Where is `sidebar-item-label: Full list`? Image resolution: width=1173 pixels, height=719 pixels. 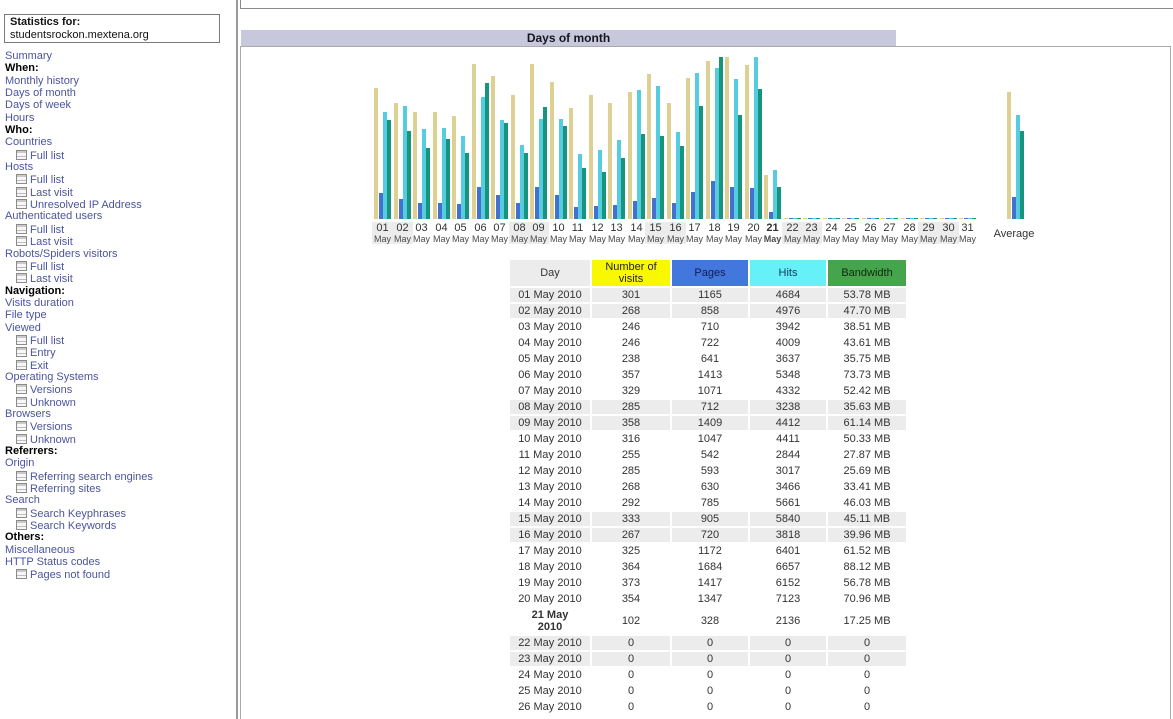
sidebar-item-label: Full list is located at coordinates (47, 180).